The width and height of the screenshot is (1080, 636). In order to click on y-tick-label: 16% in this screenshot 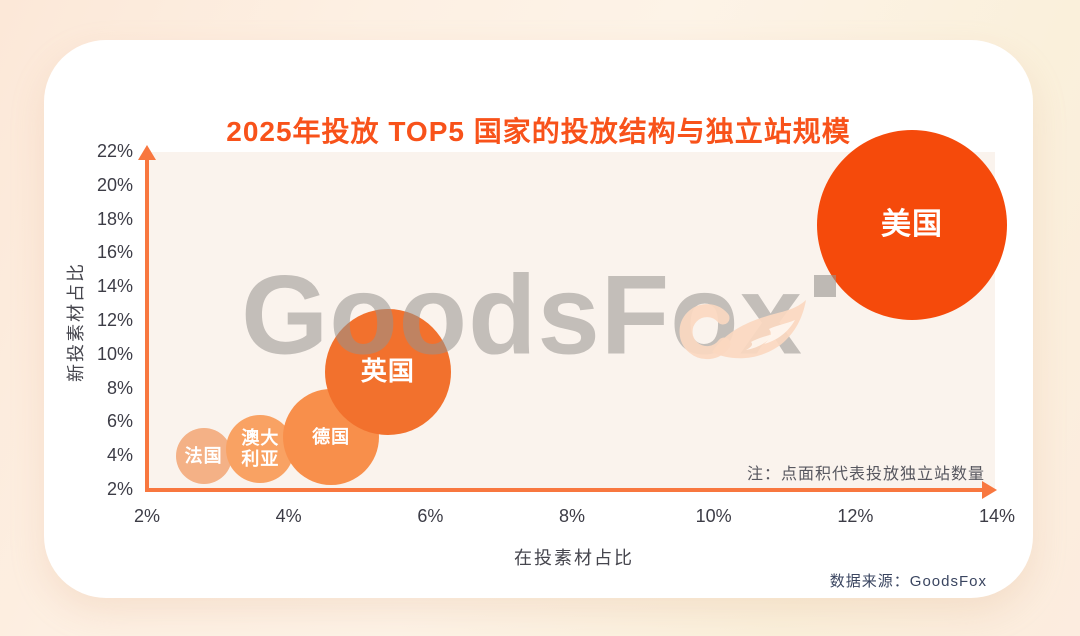, I will do `click(114, 252)`.